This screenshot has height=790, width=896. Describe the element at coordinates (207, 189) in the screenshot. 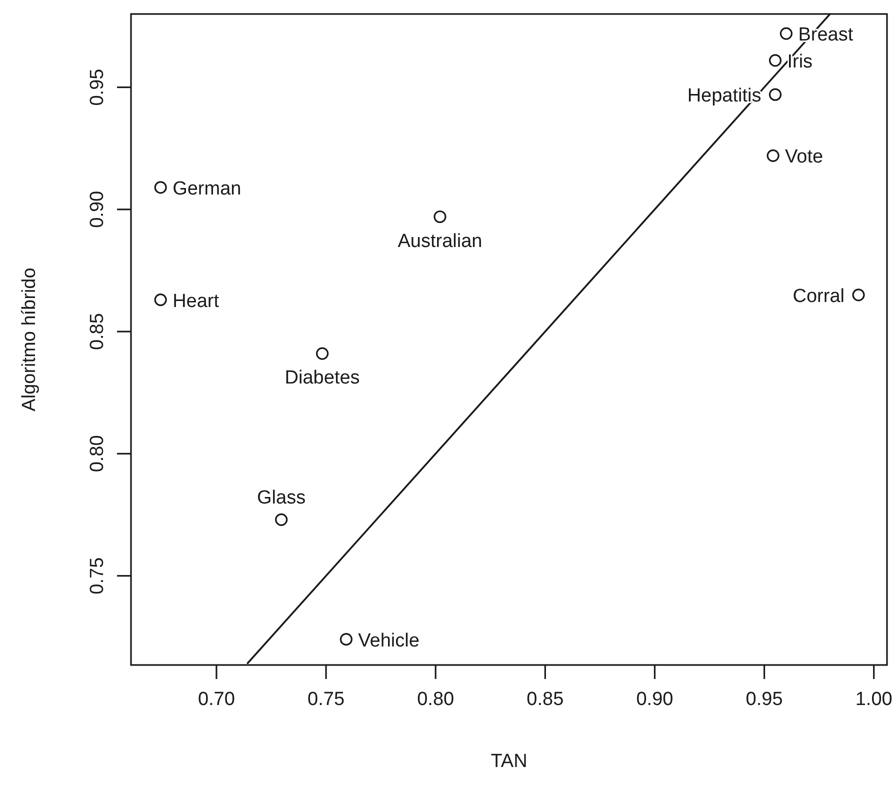

I see `annotation: German` at that location.